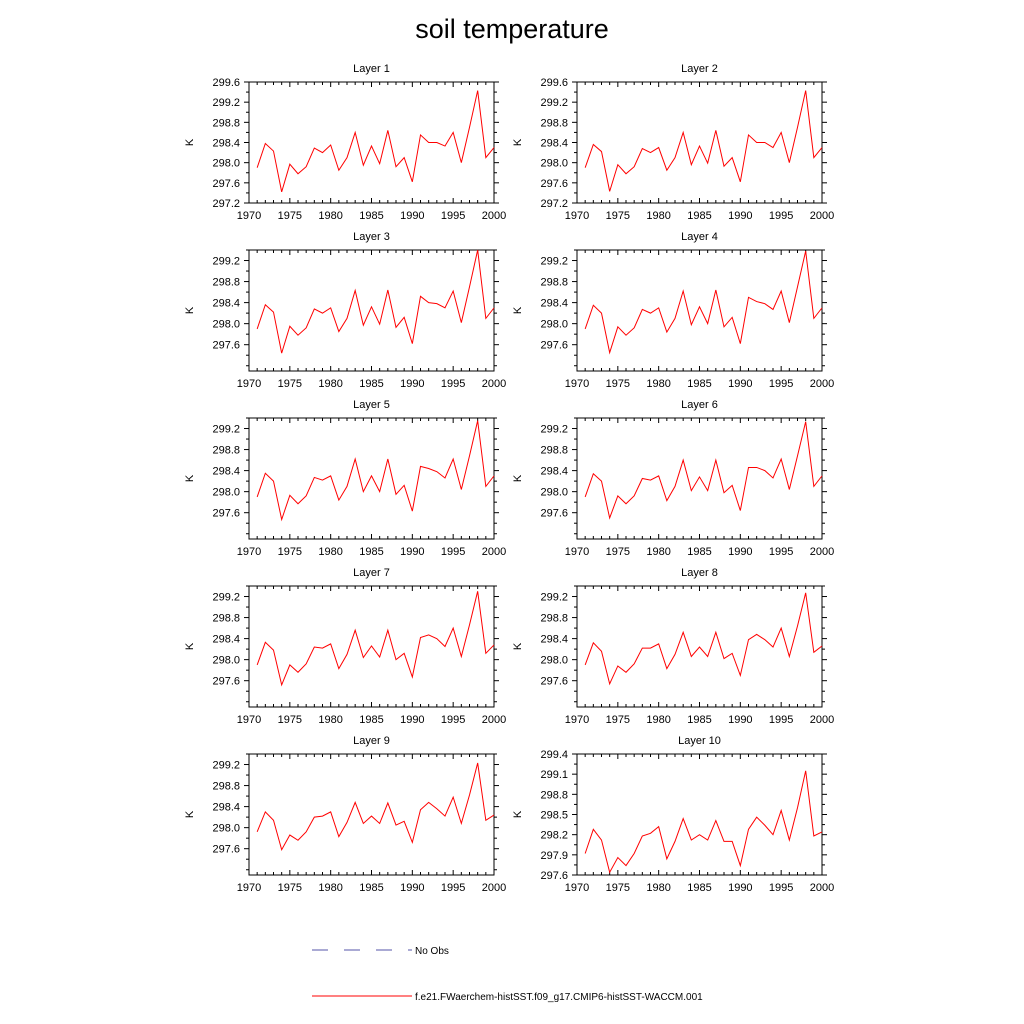 The height and width of the screenshot is (1024, 1024). Describe the element at coordinates (554, 816) in the screenshot. I see `y-tick-label: 298.5` at that location.